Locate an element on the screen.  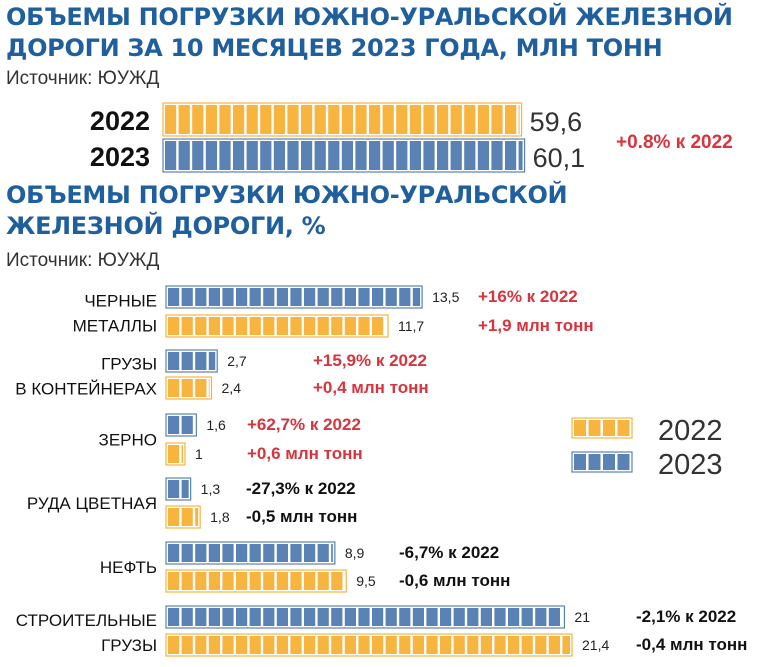
chart2-source: Источник: ЮУЖД is located at coordinates (83, 260).